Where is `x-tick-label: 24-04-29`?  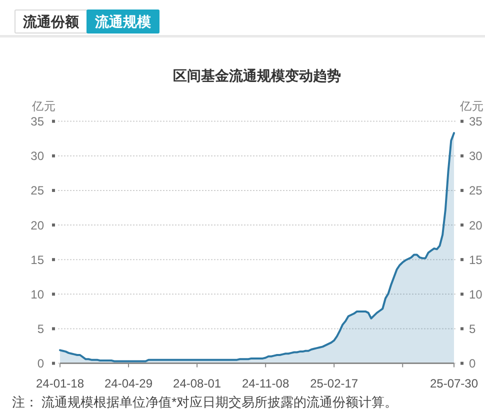
x-tick-label: 24-04-29 is located at coordinates (128, 383).